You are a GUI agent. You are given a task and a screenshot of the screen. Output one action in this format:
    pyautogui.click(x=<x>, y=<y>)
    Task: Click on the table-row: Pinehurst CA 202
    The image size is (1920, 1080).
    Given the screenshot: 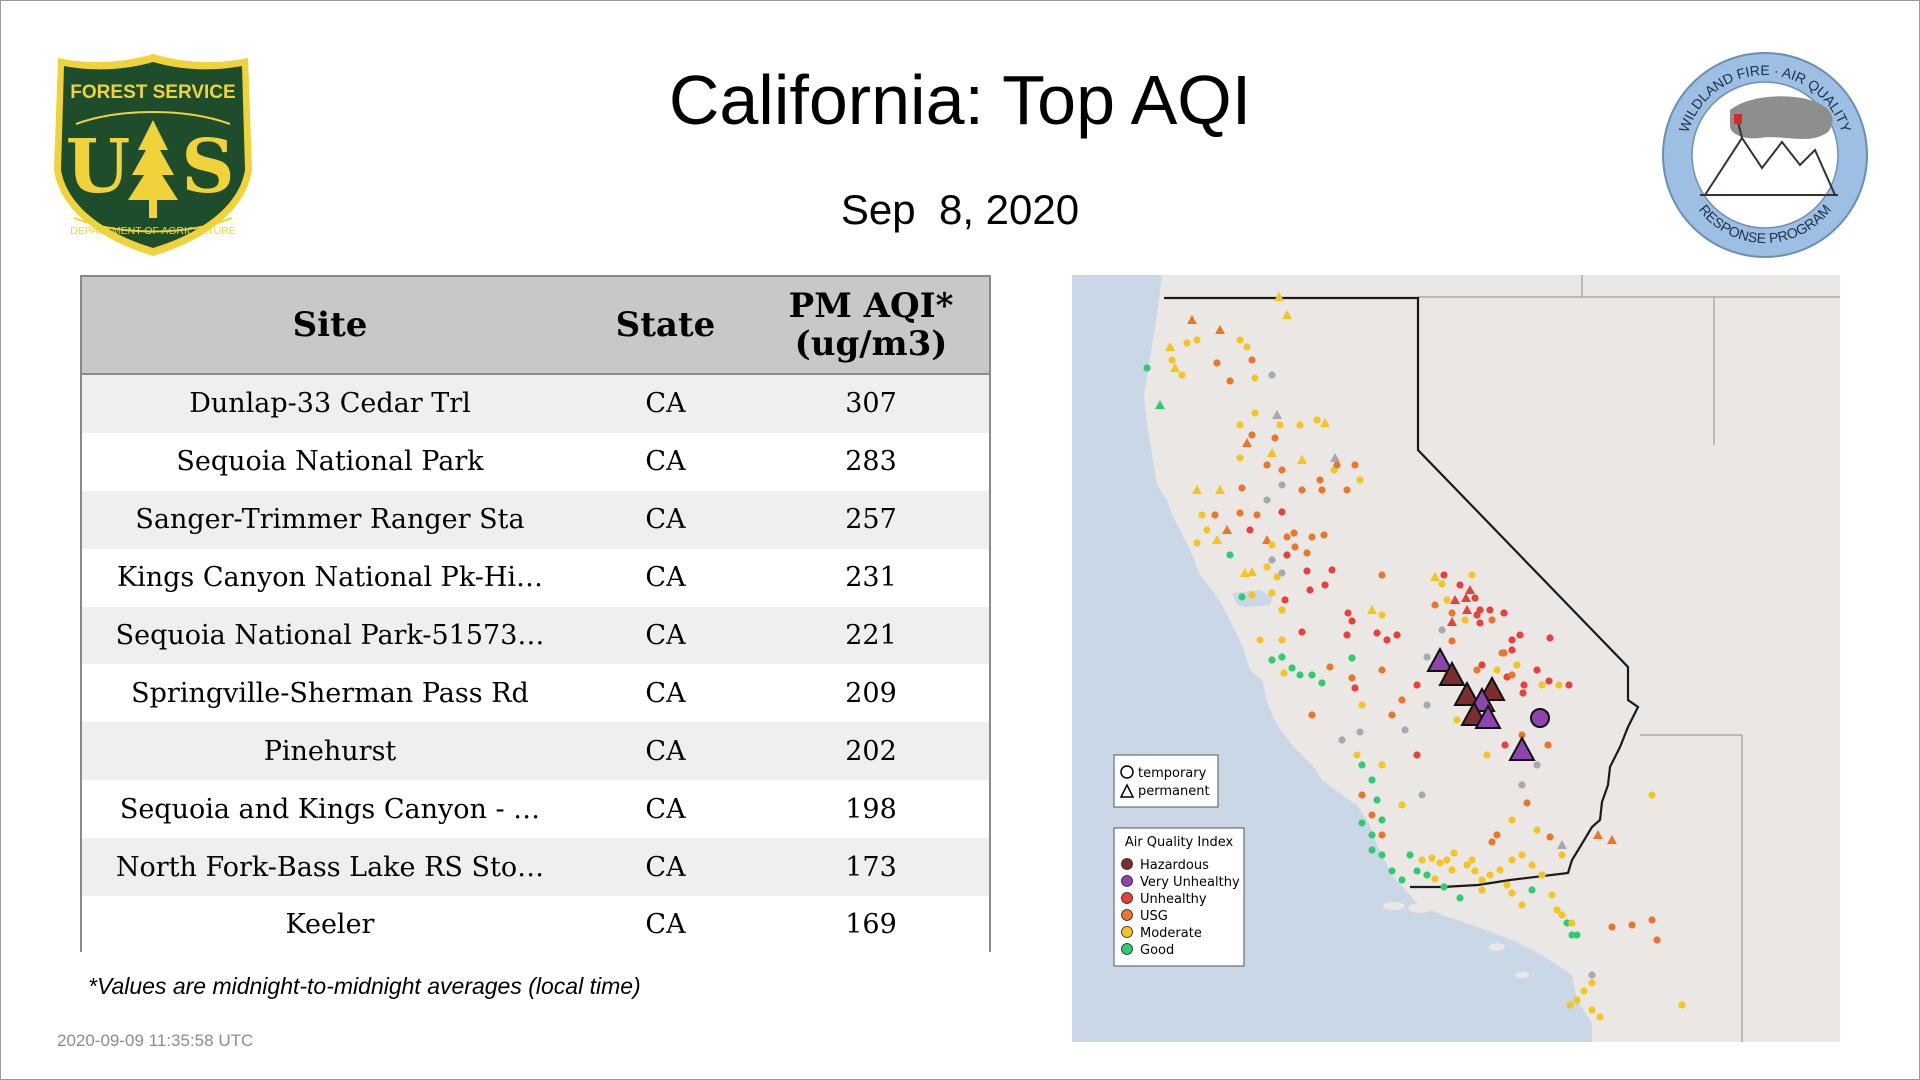 What is the action you would take?
    pyautogui.click(x=535, y=751)
    